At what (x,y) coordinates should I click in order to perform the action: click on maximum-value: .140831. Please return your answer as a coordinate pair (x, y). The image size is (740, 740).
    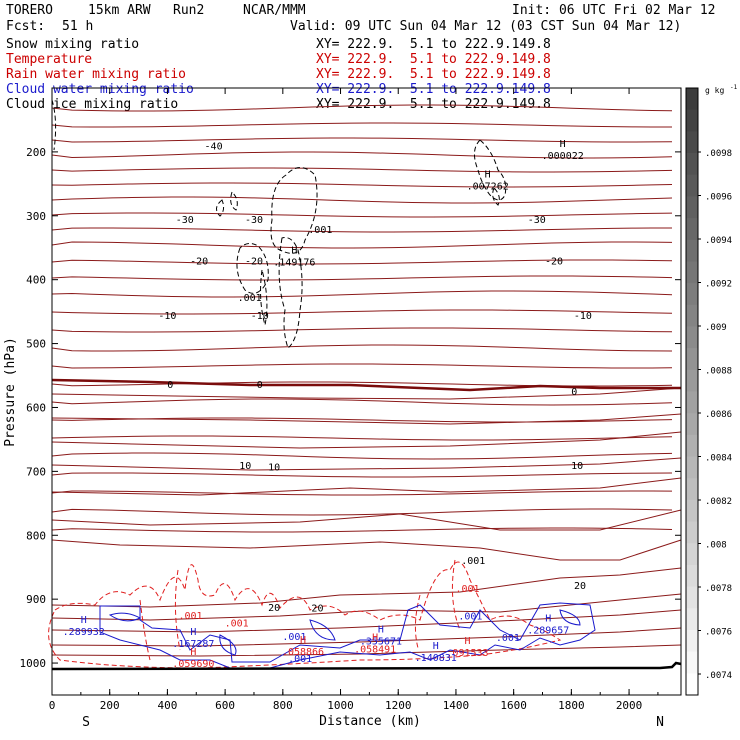
    Looking at the image, I should click on (436, 658).